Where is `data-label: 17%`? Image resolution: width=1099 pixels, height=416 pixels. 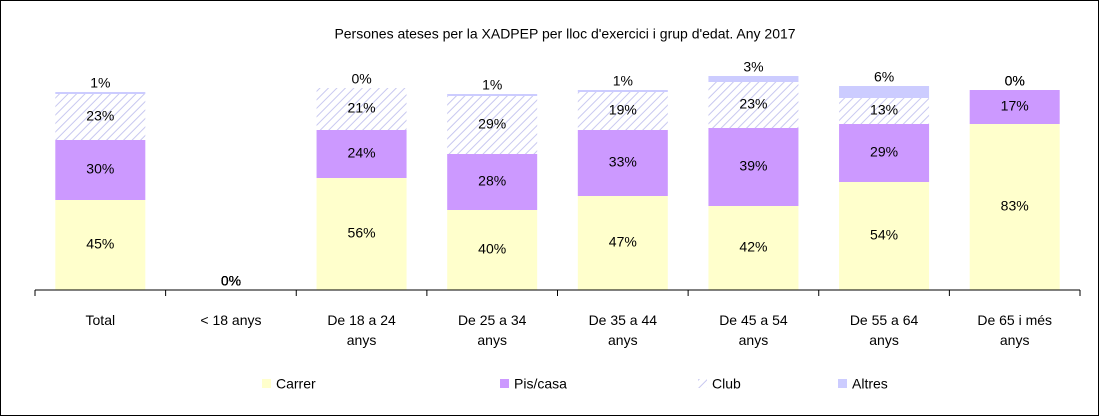 data-label: 17% is located at coordinates (1015, 106).